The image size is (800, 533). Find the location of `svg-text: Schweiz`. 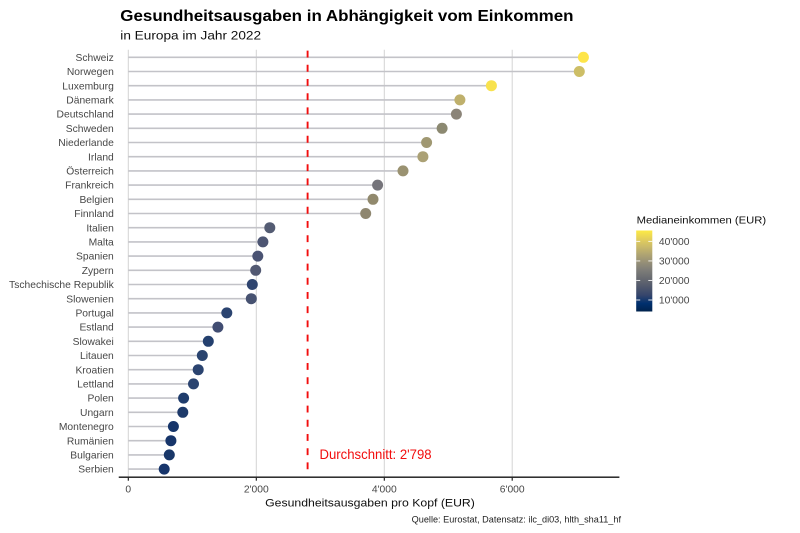

svg-text: Schweiz is located at coordinates (94, 58).